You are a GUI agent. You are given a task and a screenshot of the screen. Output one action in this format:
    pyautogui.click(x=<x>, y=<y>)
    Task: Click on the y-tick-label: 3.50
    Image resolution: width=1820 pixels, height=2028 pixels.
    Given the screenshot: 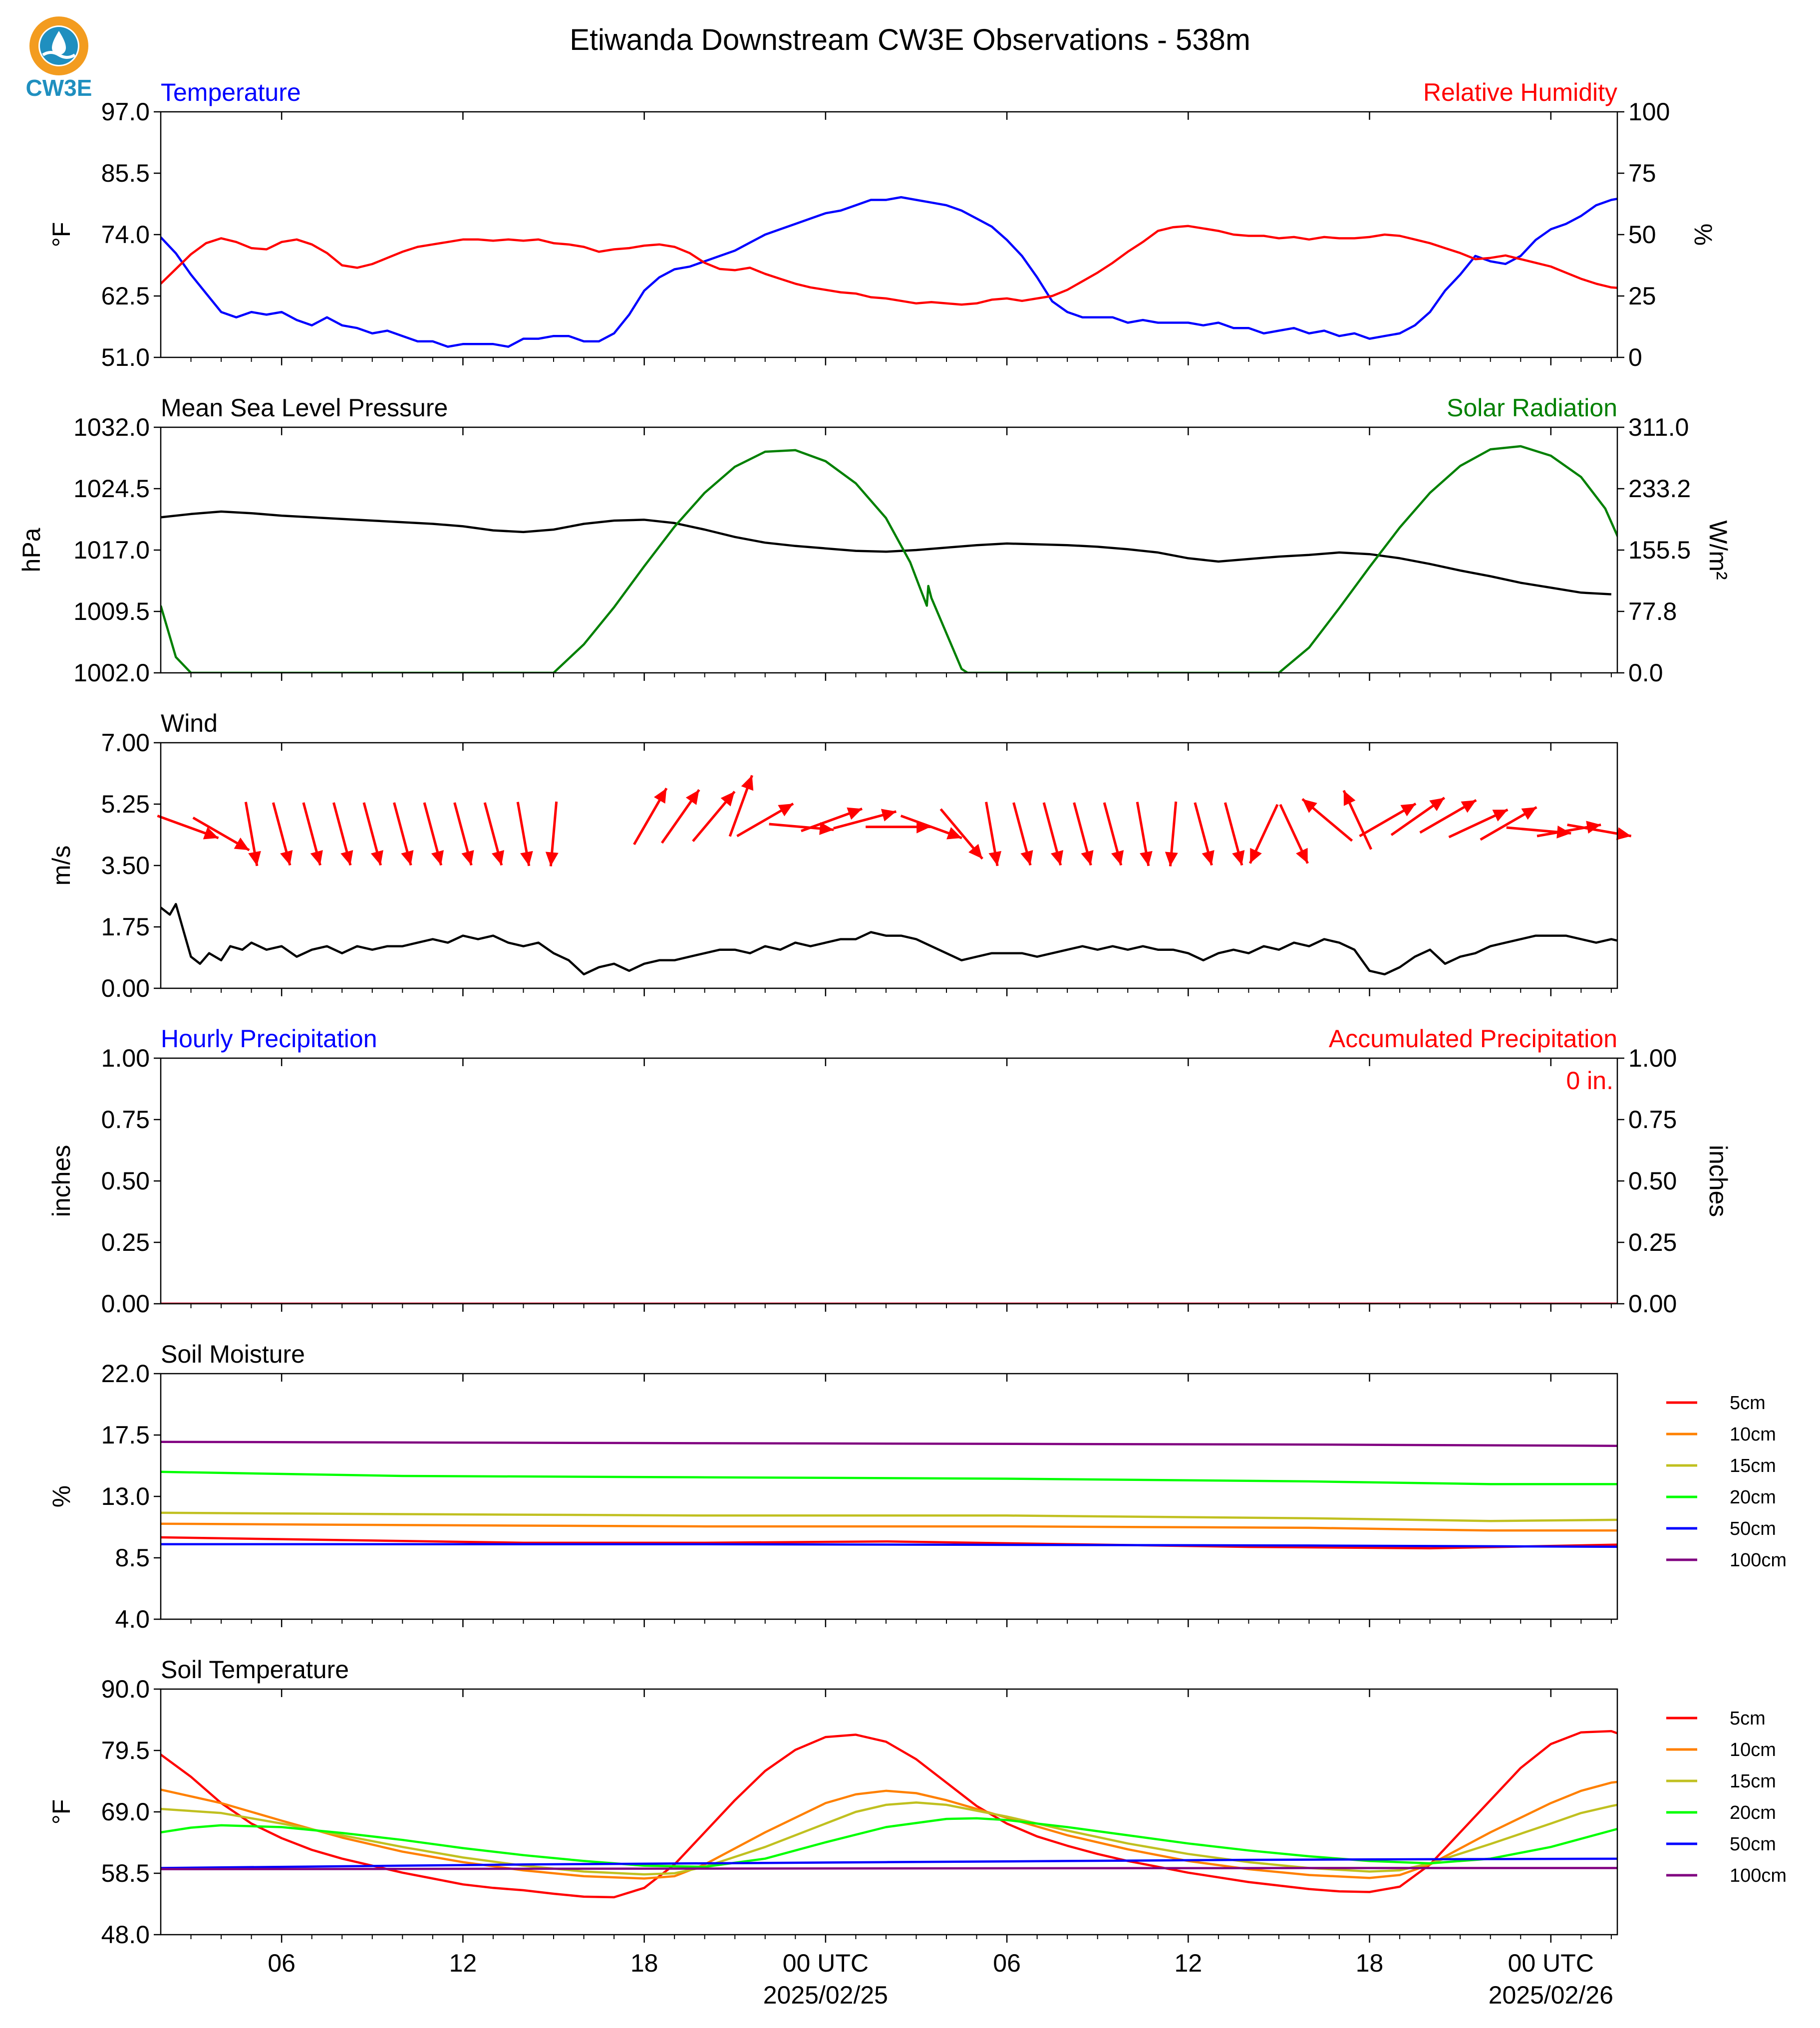 What is the action you would take?
    pyautogui.click(x=125, y=865)
    